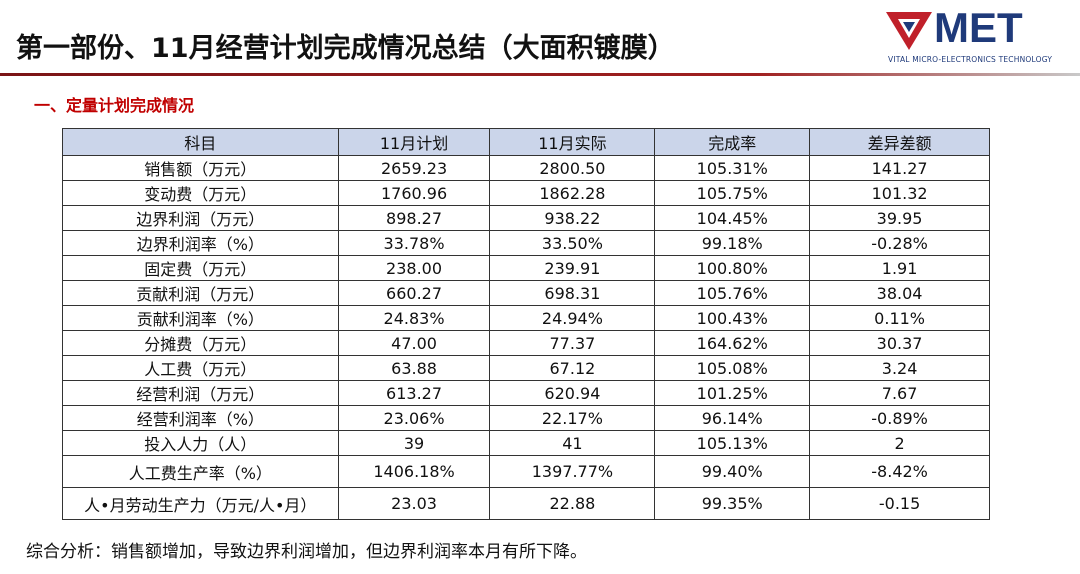 The height and width of the screenshot is (574, 1080). I want to click on table-row: 销售额（万元） 2659.23 2800.50 105.31% 141.27, so click(526, 168).